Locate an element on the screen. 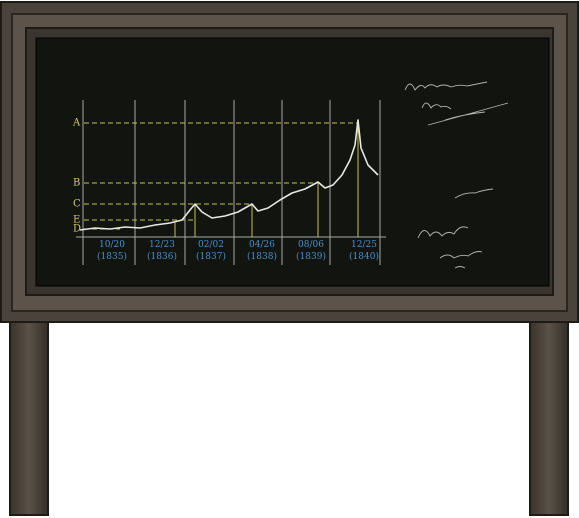  year-label: (1840) is located at coordinates (364, 256).